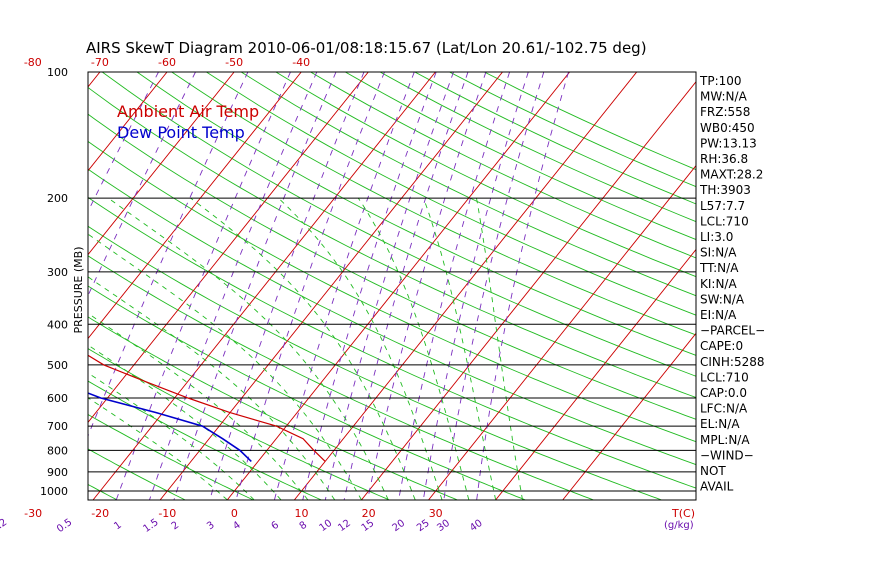  Describe the element at coordinates (443, 526) in the screenshot. I see `mixing-ratio-tick-label: 30` at that location.